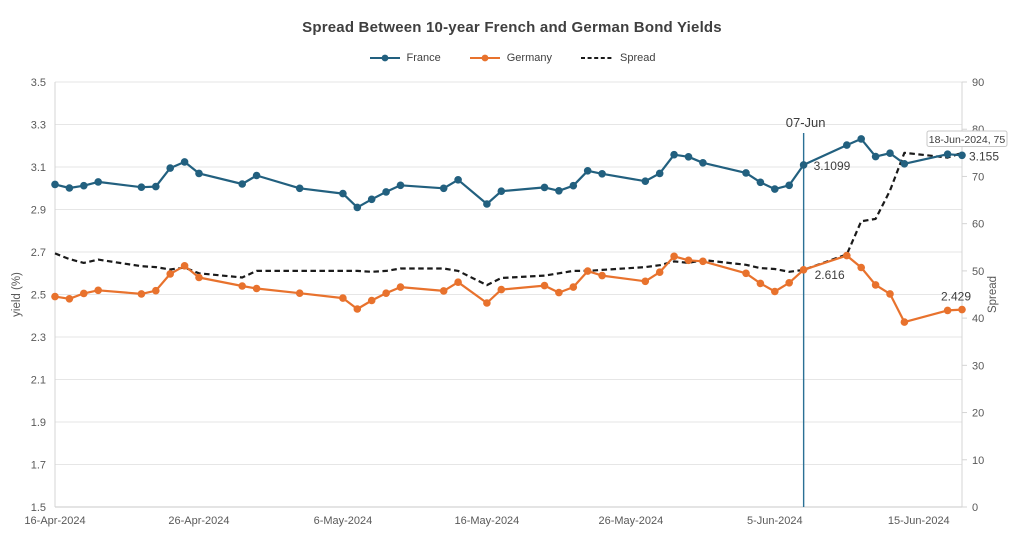  I want to click on left-axis-tick-label: 2.3, so click(38, 338).